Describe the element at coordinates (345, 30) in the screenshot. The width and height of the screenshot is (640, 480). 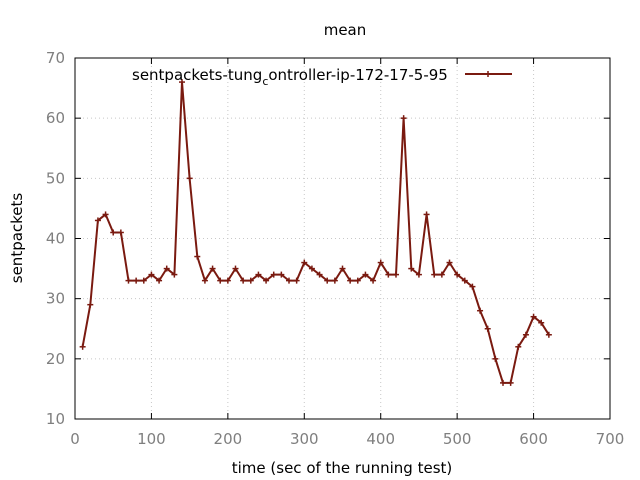
I see `chart-title: mean` at that location.